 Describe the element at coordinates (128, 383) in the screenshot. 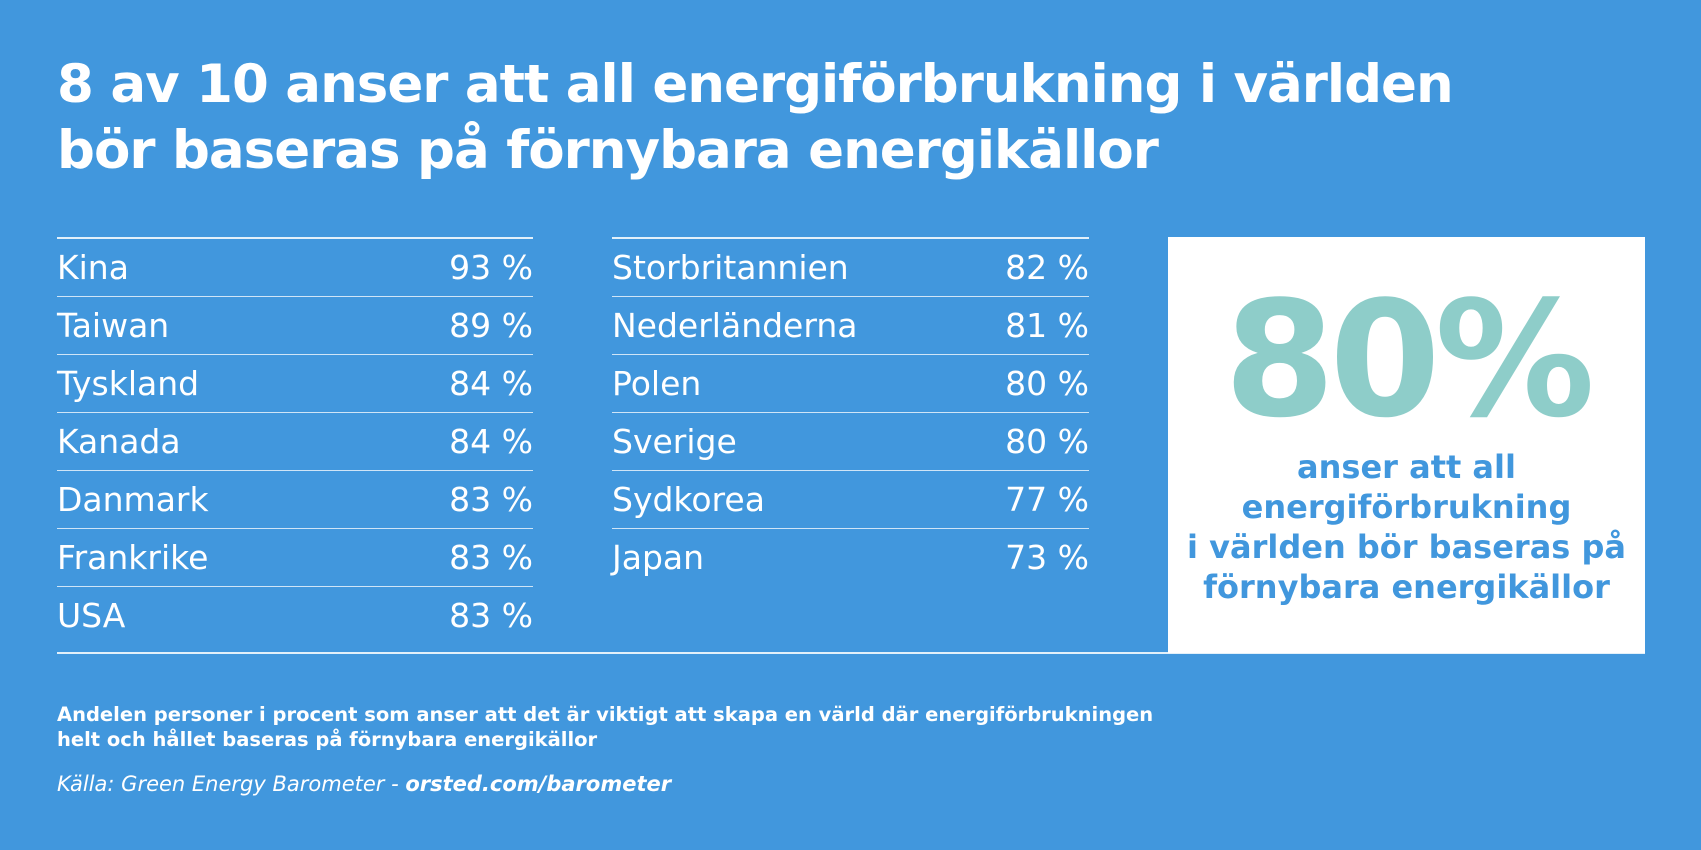

I see `country-name: Tyskland` at that location.